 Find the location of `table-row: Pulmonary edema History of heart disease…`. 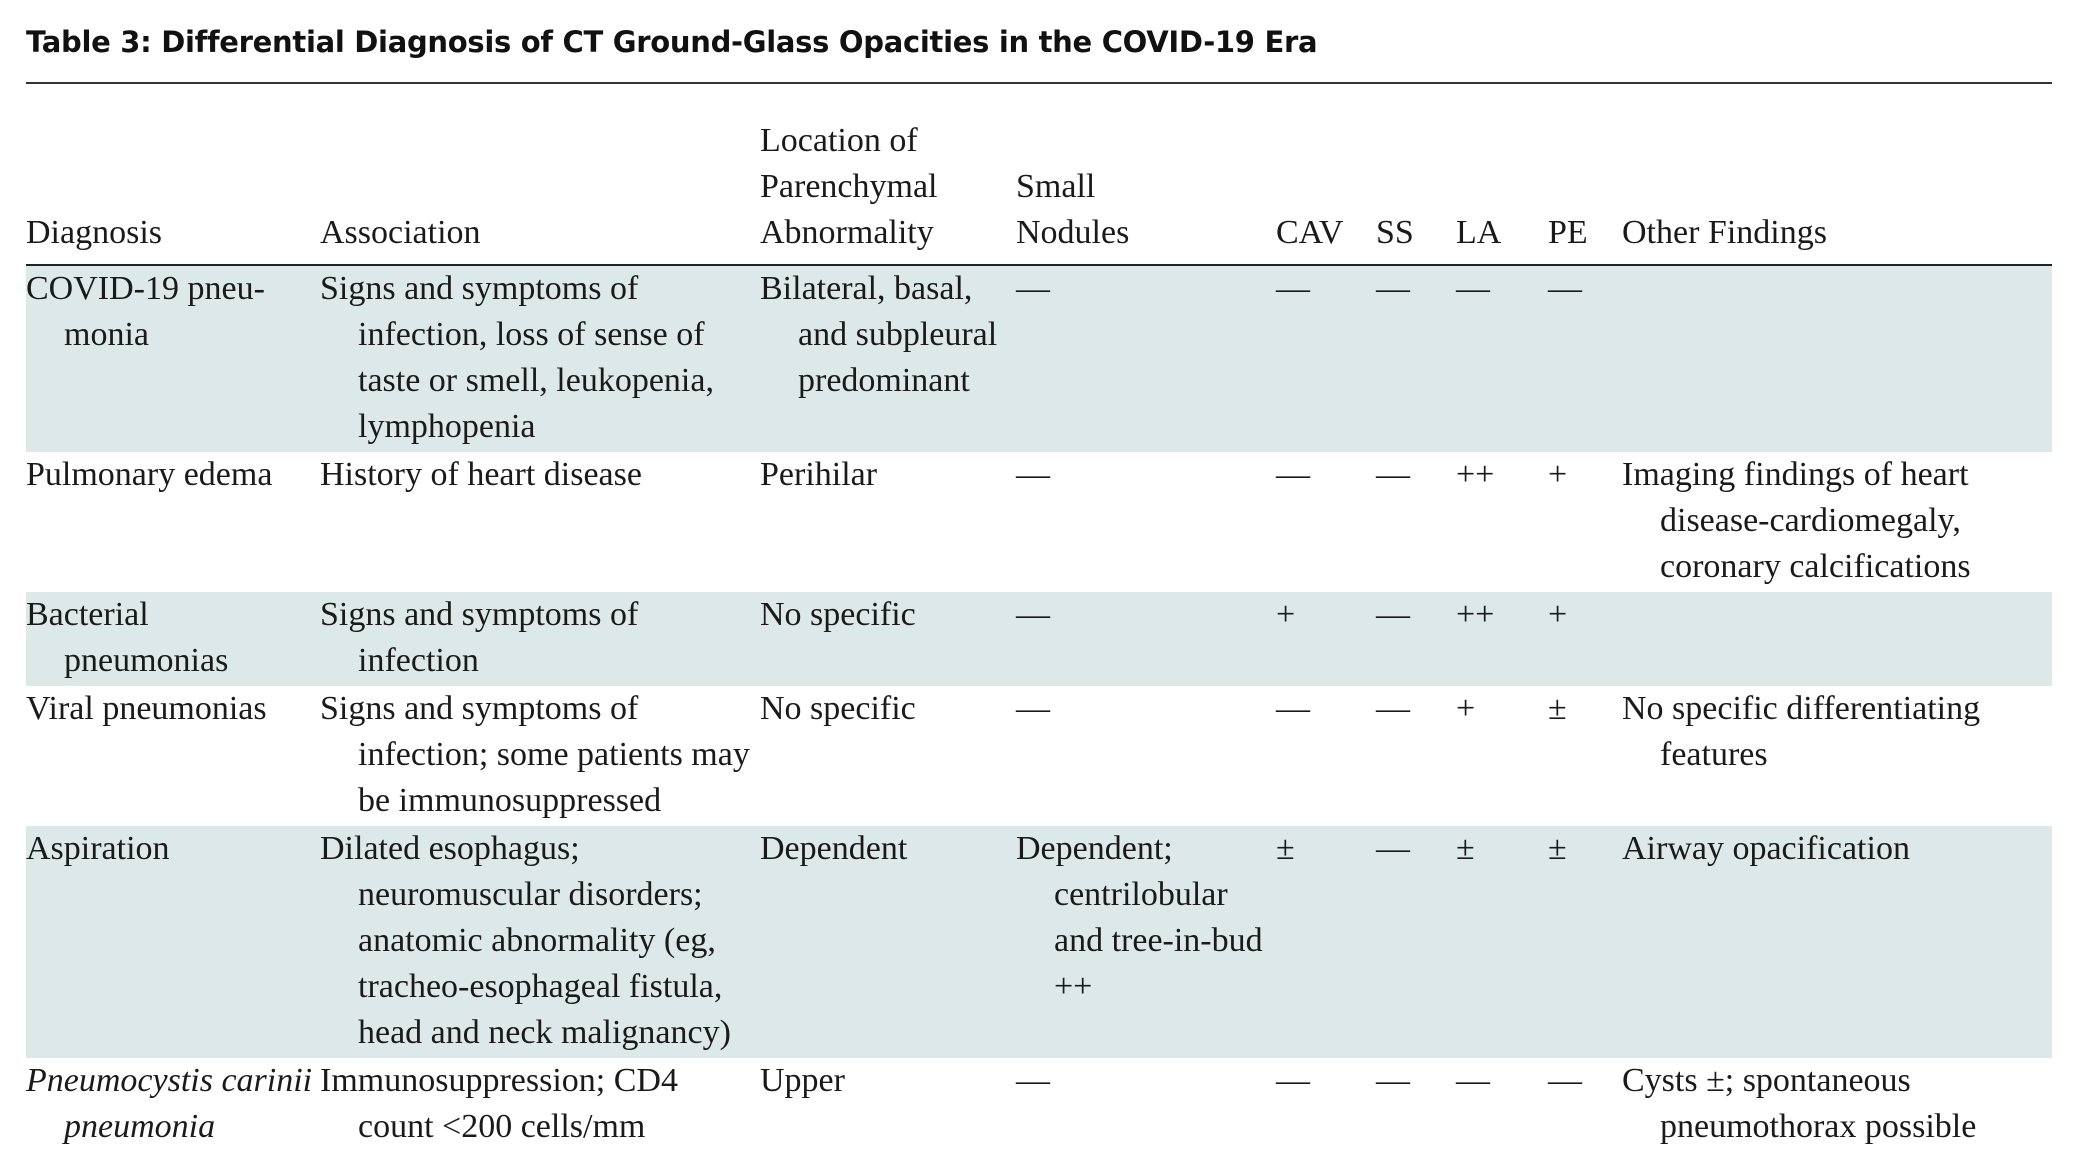

table-row: Pulmonary edema History of heart disease… is located at coordinates (1039, 522).